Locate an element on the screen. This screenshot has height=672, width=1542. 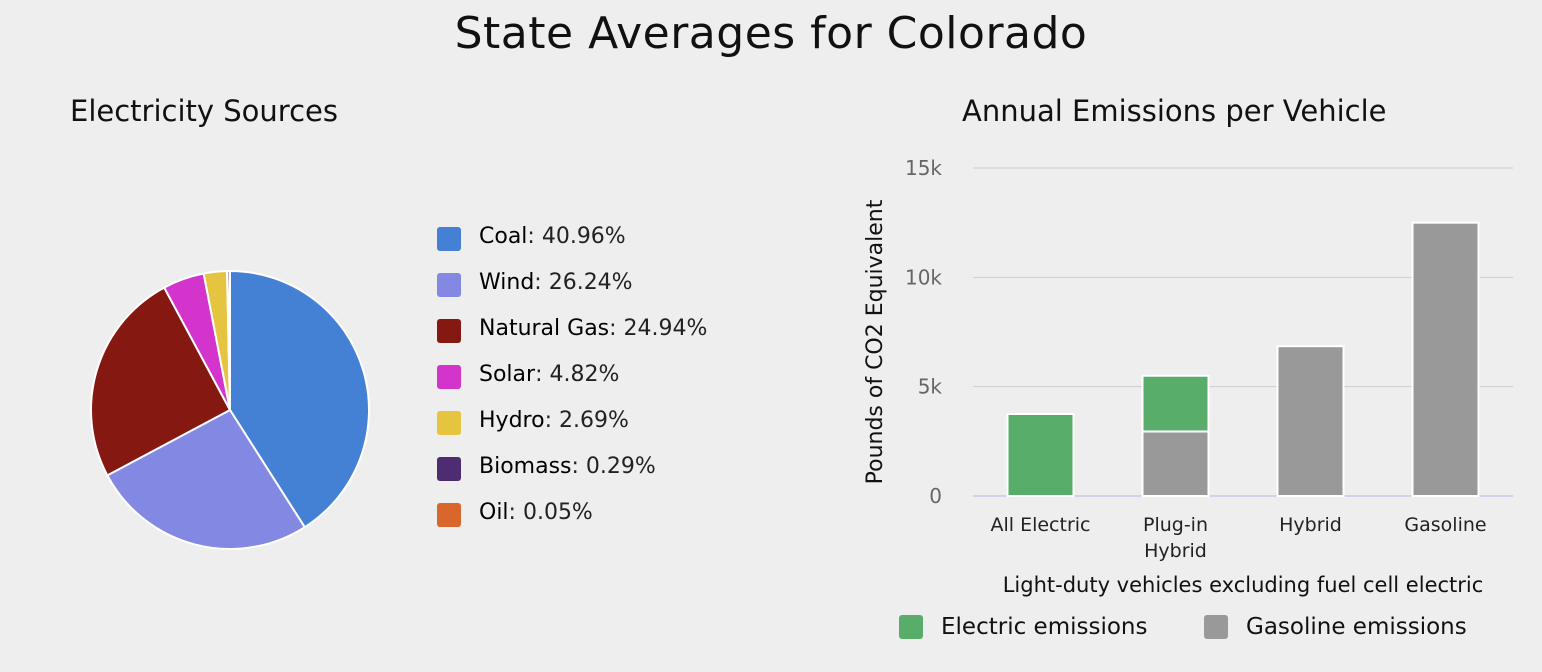
legend-item-natural-gas: Natural Gas: 24.94% is located at coordinates (572, 339).